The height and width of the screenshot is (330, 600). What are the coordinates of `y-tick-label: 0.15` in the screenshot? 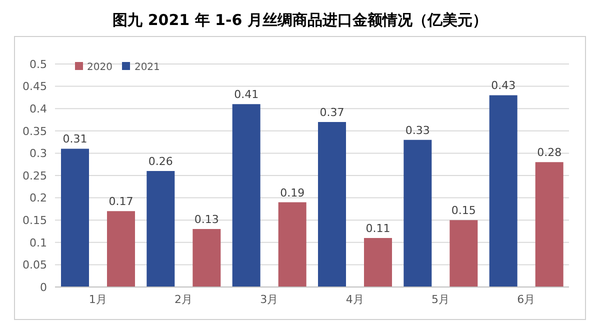 It's located at (34, 221).